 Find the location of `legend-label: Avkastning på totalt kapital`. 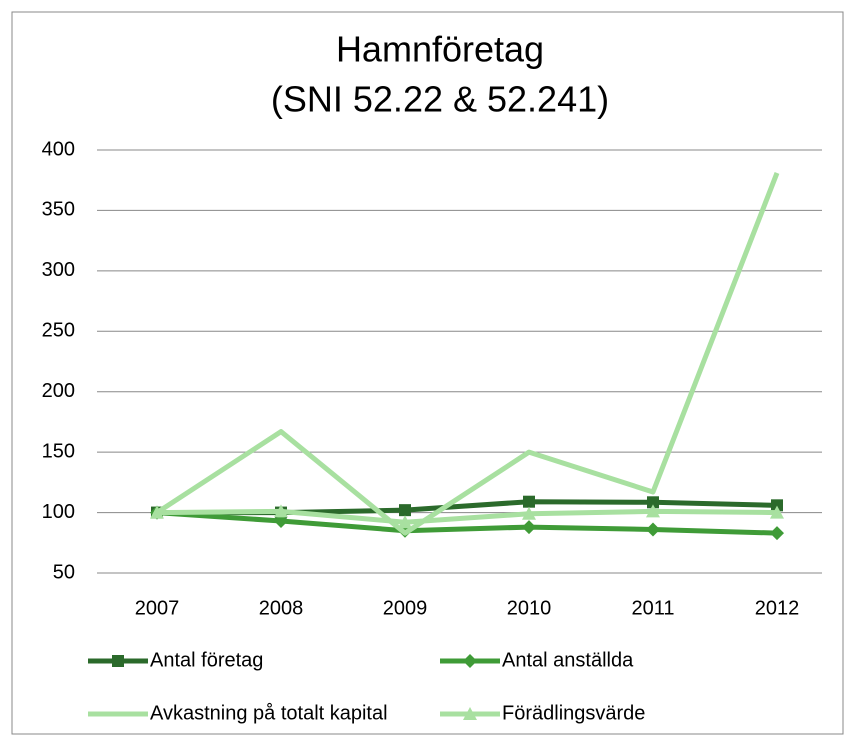

legend-label: Avkastning på totalt kapital is located at coordinates (269, 713).